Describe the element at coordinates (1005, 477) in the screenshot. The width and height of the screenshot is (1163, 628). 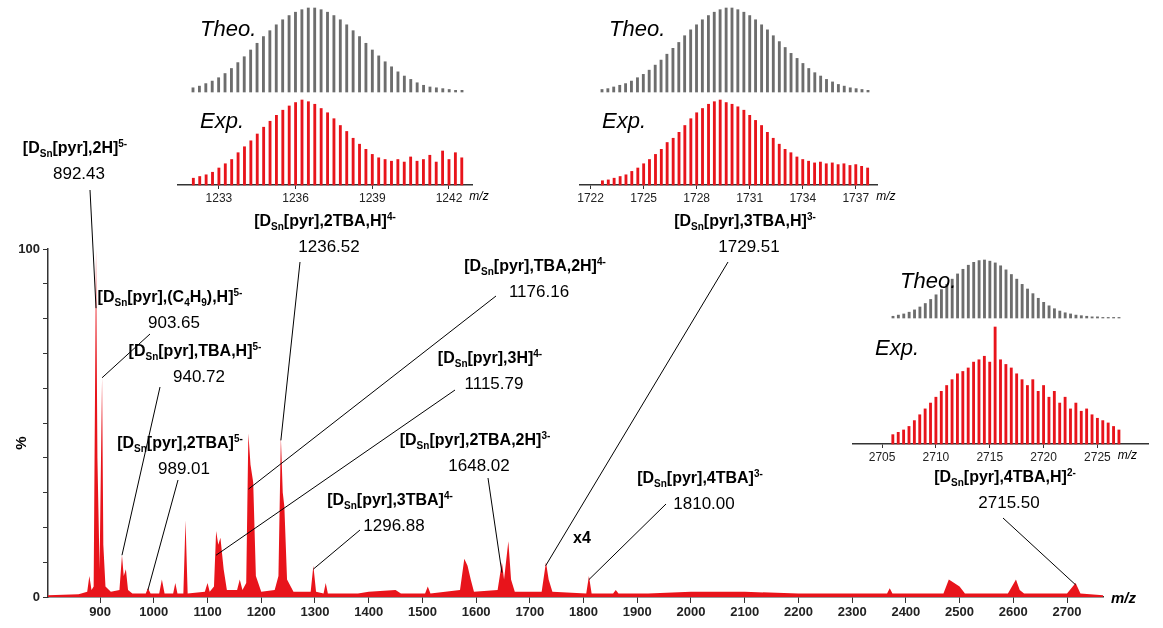
I see `annotation: [D$_{Sn}$[pyr],4TBA,H]$^{2-}$` at that location.